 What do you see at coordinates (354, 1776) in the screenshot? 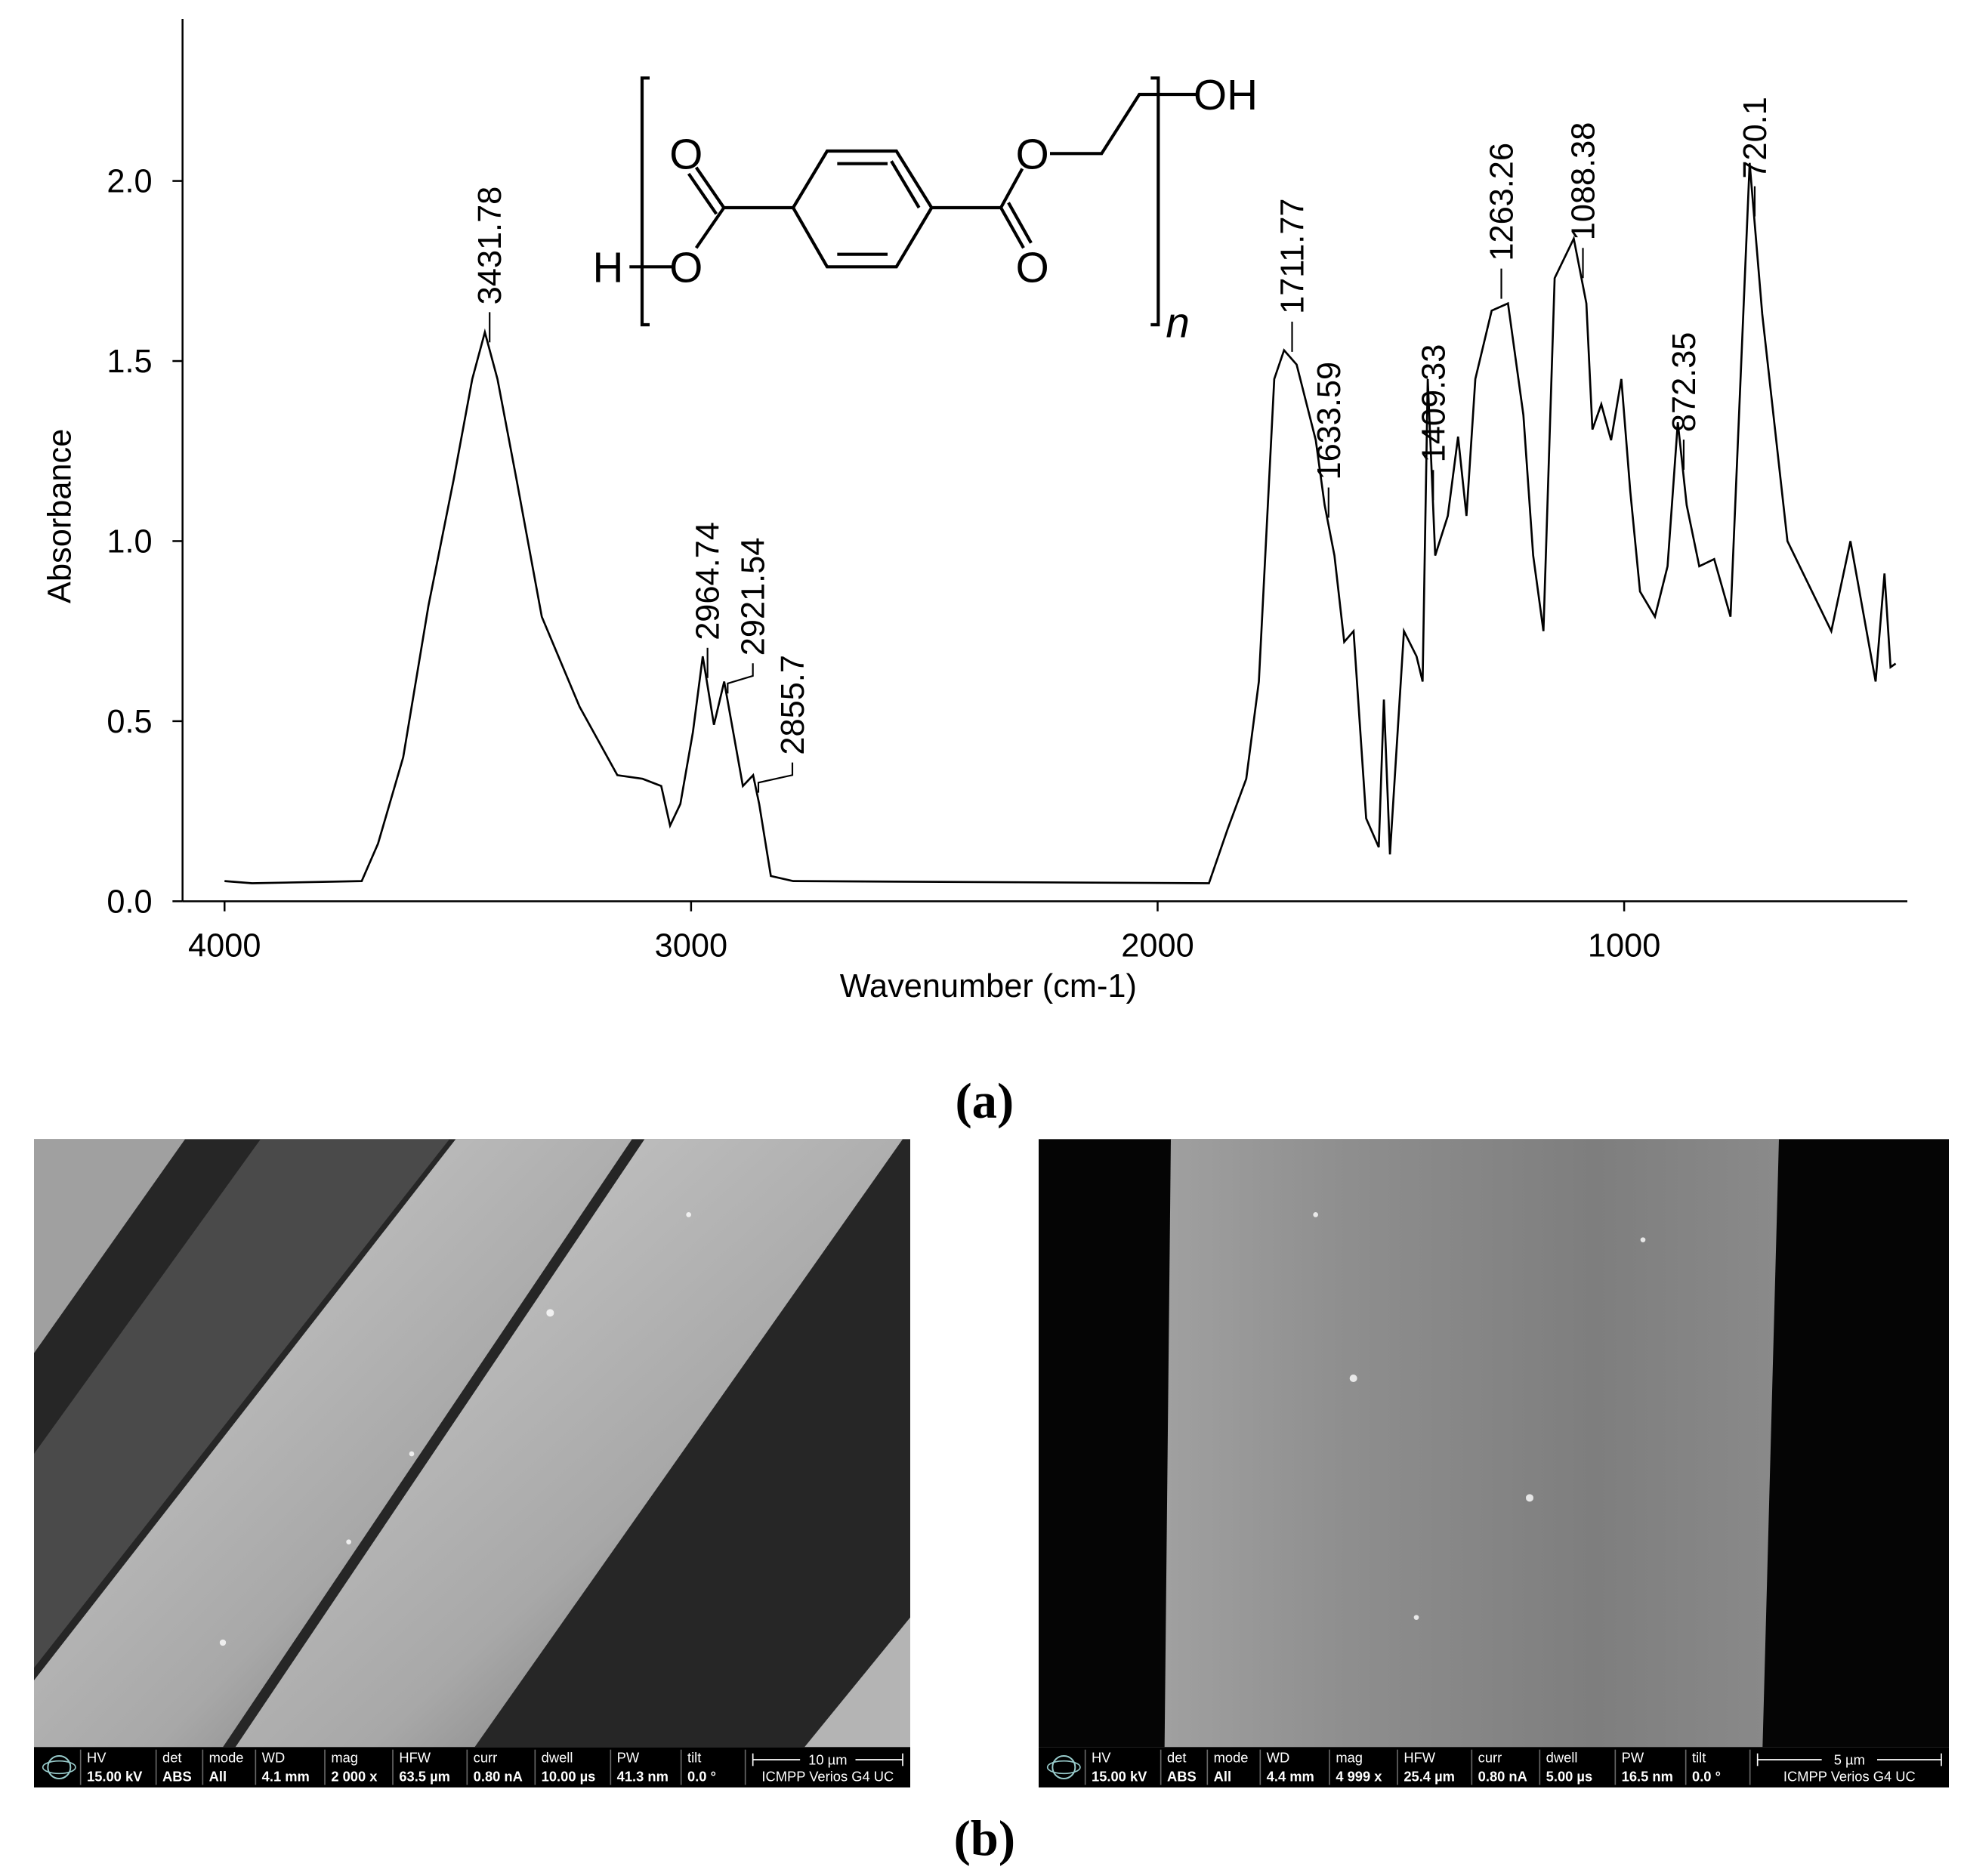
I see `field-value: 2 000 x` at bounding box center [354, 1776].